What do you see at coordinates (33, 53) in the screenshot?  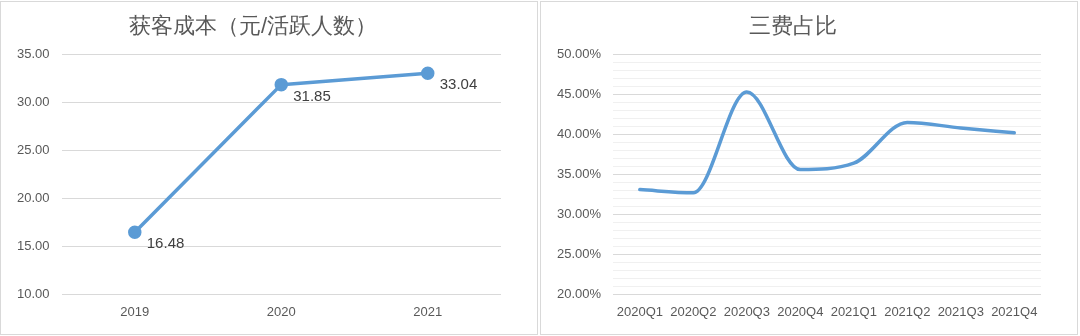 I see `y-tick-label: 35.00` at bounding box center [33, 53].